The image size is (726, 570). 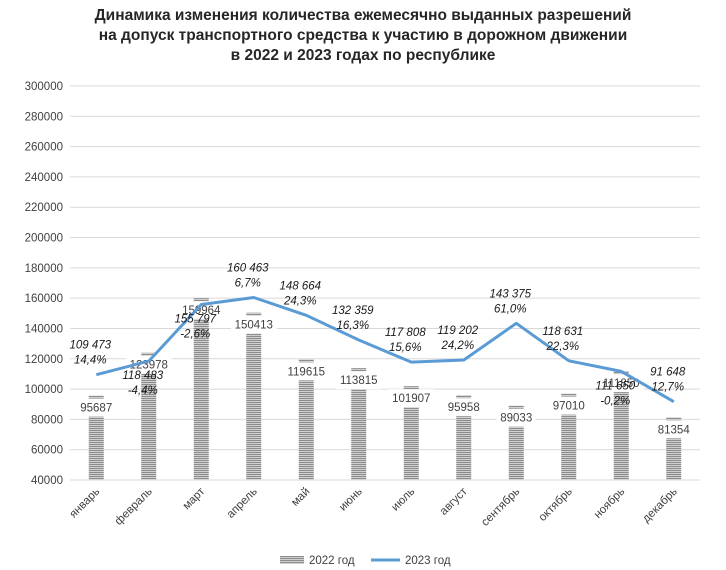 I want to click on y-tick-label: 100000, so click(x=44, y=390).